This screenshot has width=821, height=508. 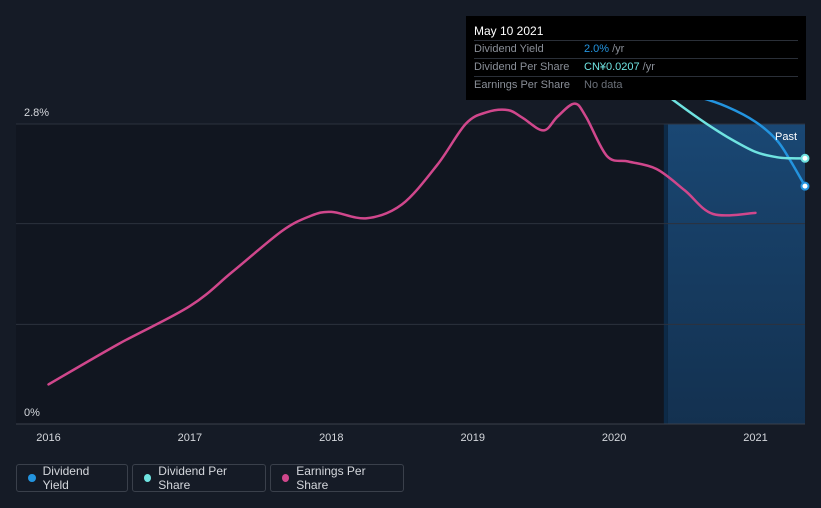 I want to click on x-tick-label: 2021, so click(x=755, y=438).